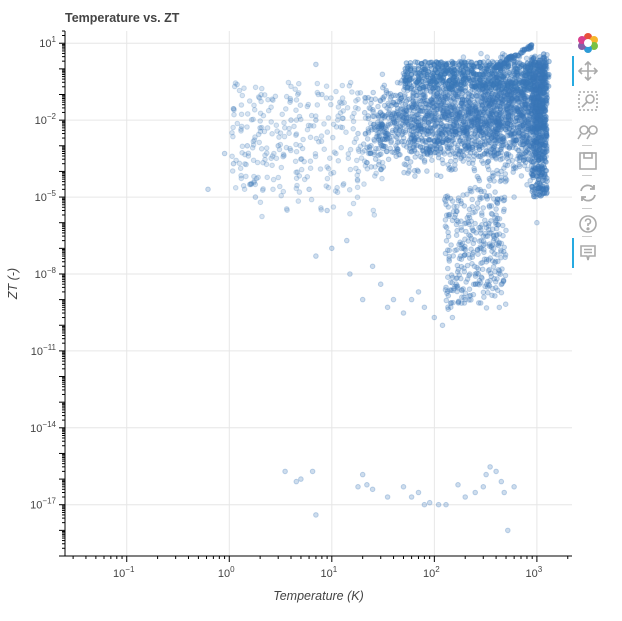  What do you see at coordinates (124, 572) in the screenshot?
I see `x-tick-label: 10−1` at bounding box center [124, 572].